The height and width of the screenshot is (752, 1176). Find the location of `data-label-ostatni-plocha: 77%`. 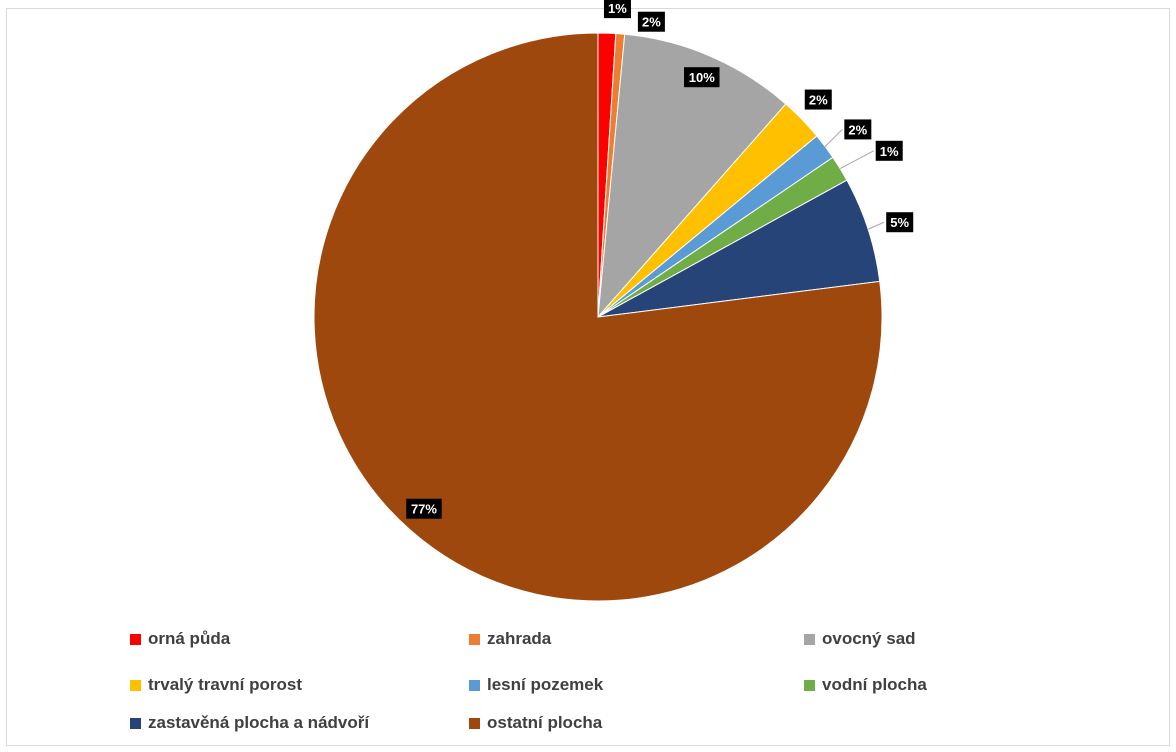

data-label-ostatni-plocha: 77% is located at coordinates (424, 508).